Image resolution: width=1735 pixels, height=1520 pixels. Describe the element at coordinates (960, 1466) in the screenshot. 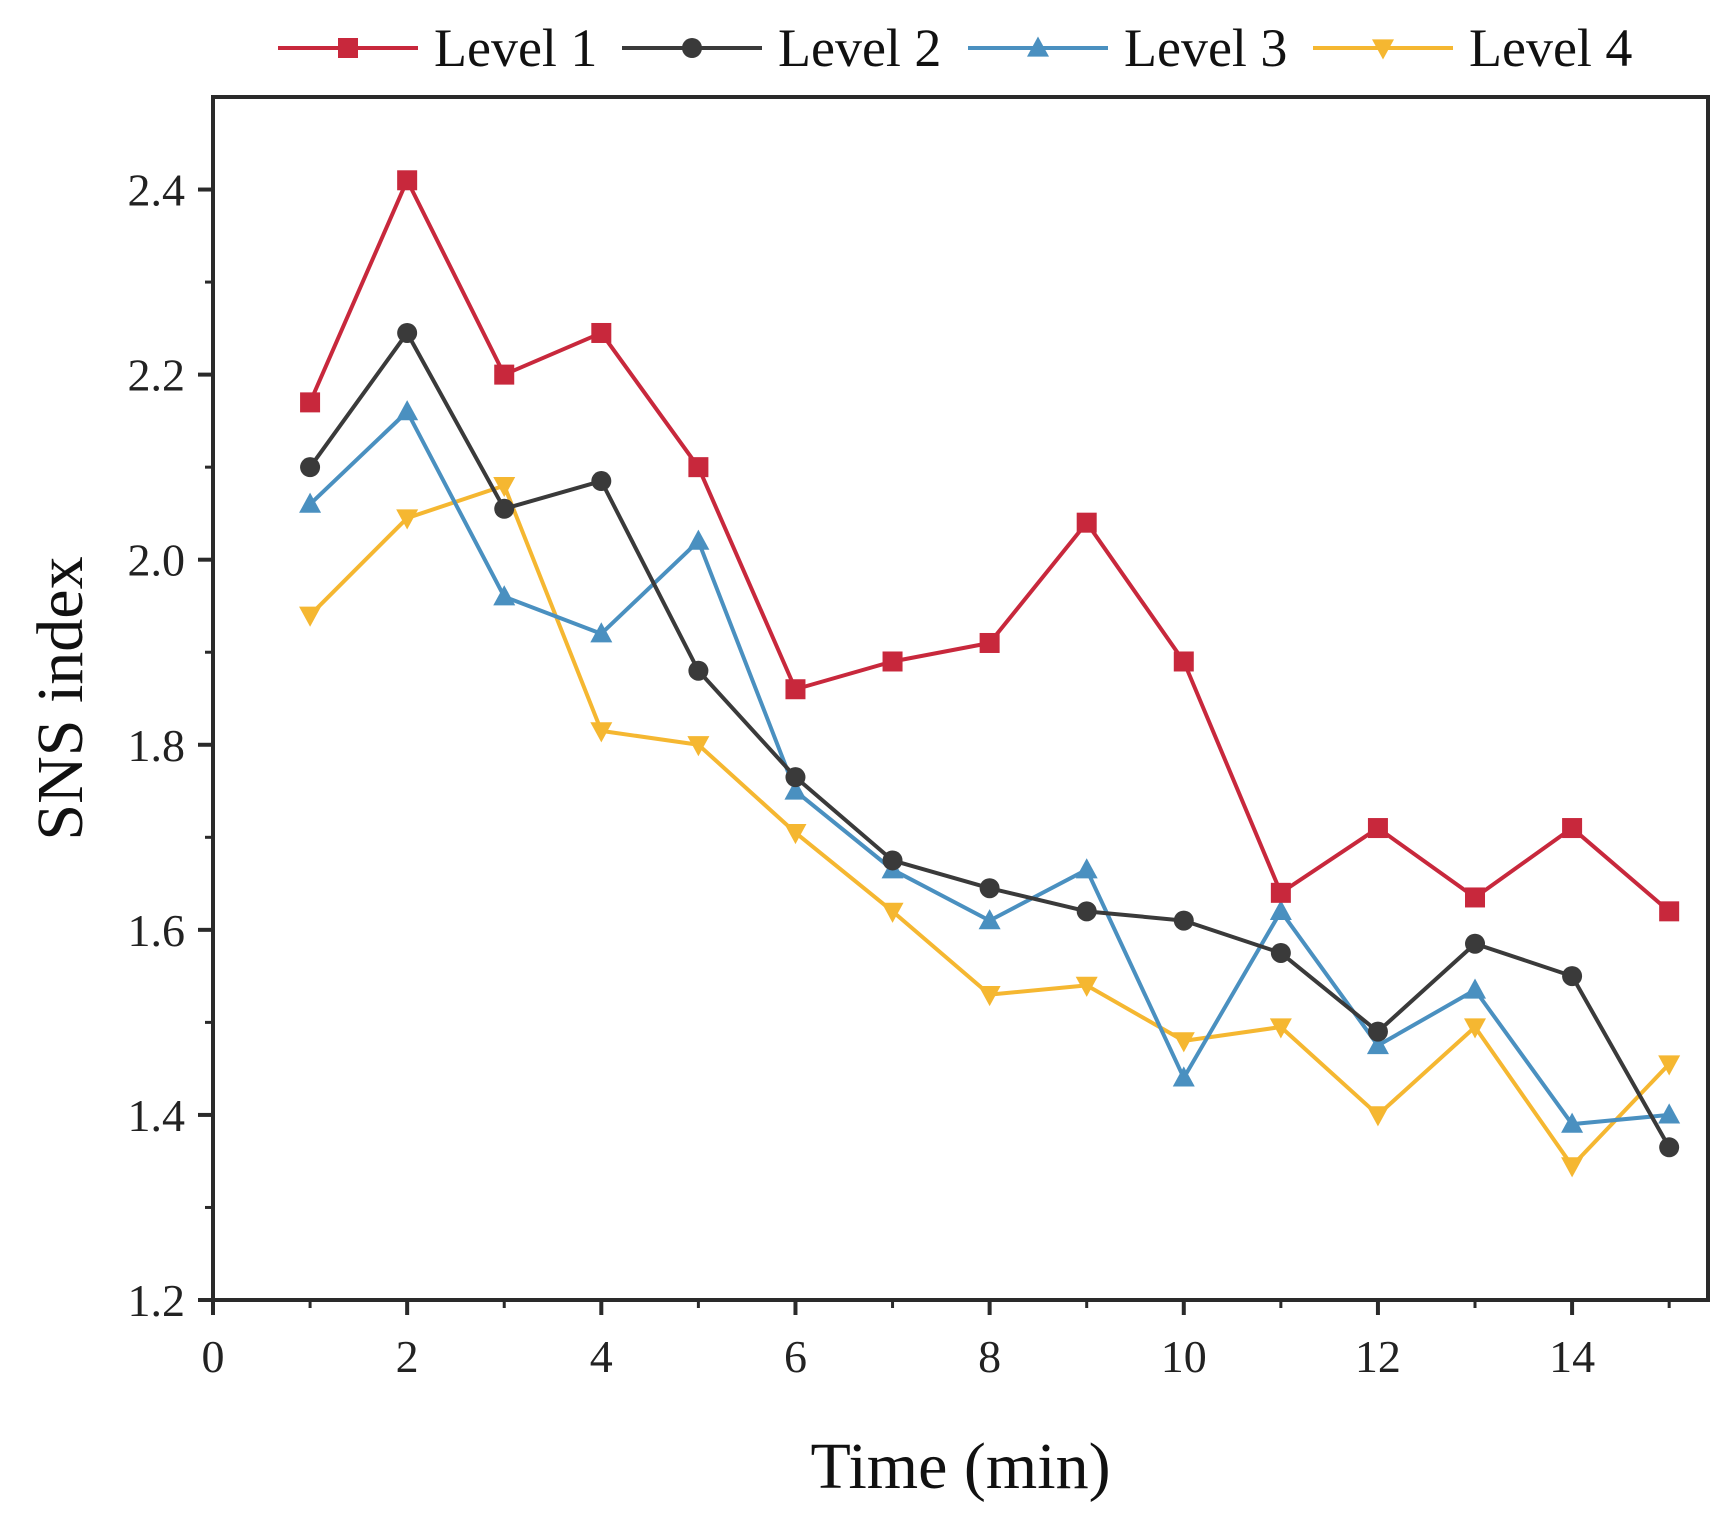

I see `x-axis-title: Time (min)` at that location.